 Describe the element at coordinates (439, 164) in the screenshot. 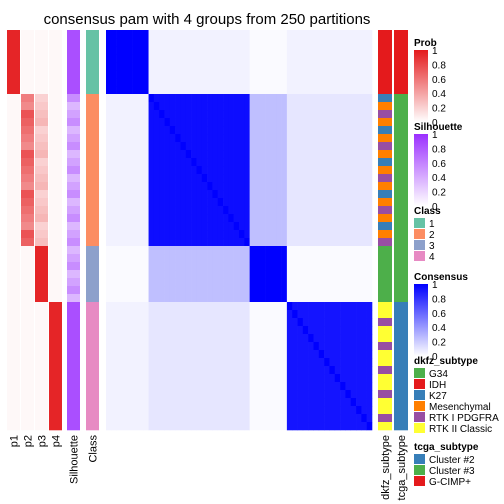

I see `silhouette-legend-tick: 0.6` at that location.